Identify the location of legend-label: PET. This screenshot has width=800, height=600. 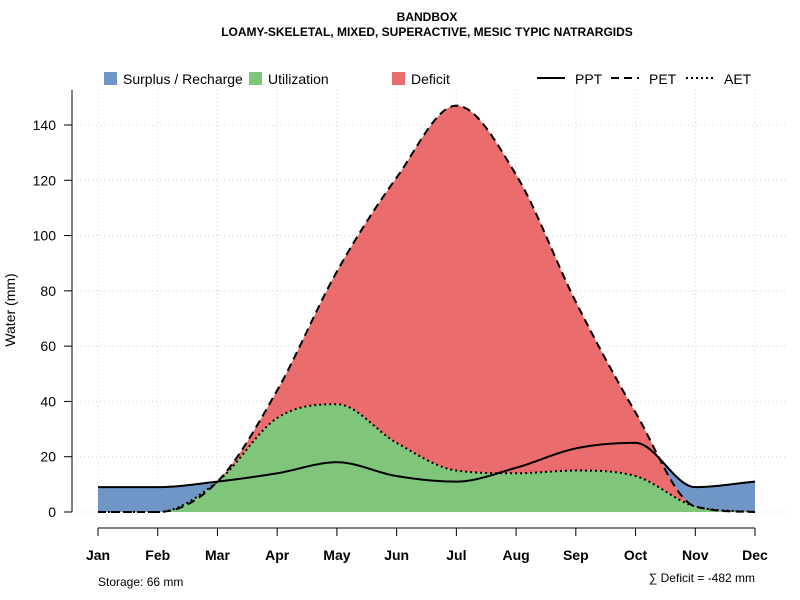
(663, 79).